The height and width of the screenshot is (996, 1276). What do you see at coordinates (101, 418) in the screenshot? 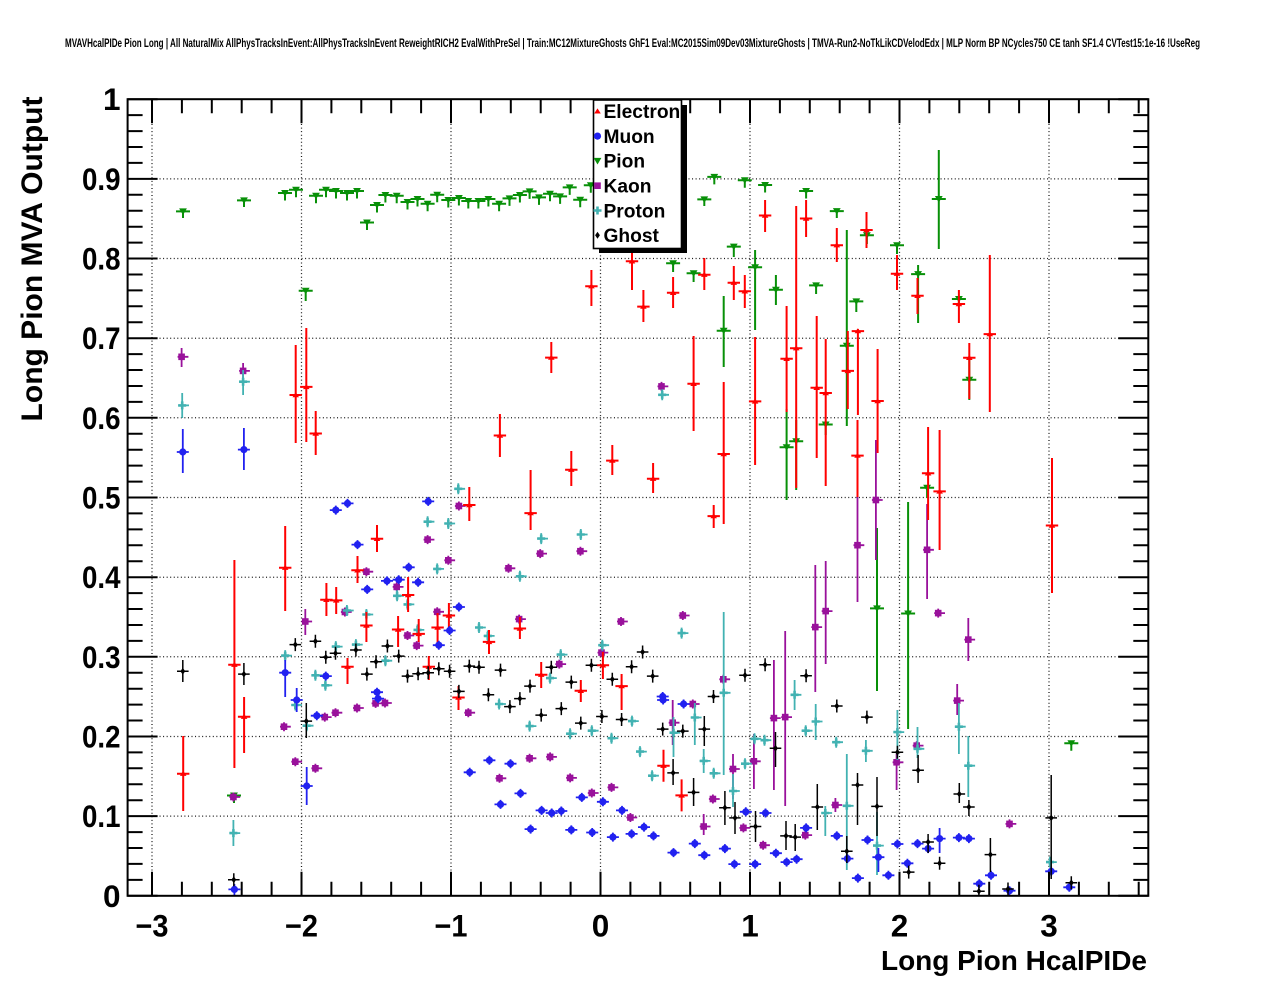
I see `svg-text: 0.6` at bounding box center [101, 418].